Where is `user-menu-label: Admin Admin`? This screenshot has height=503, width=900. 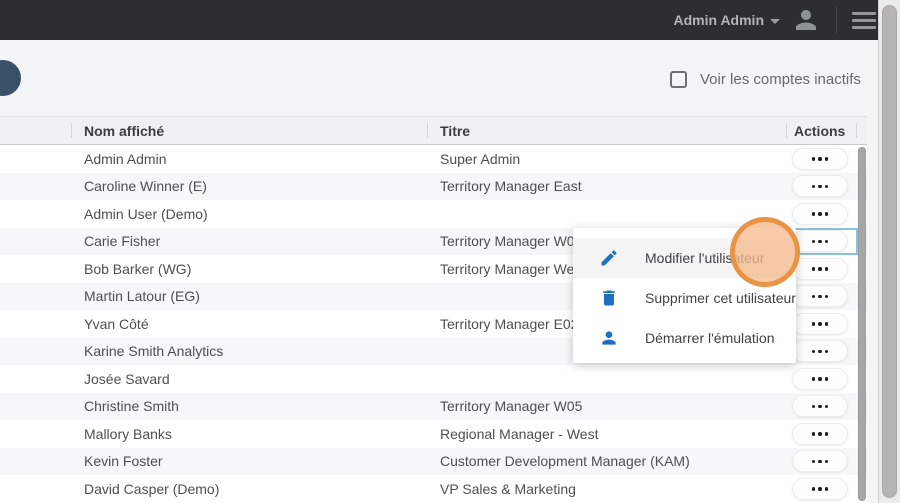
user-menu-label: Admin Admin is located at coordinates (718, 20).